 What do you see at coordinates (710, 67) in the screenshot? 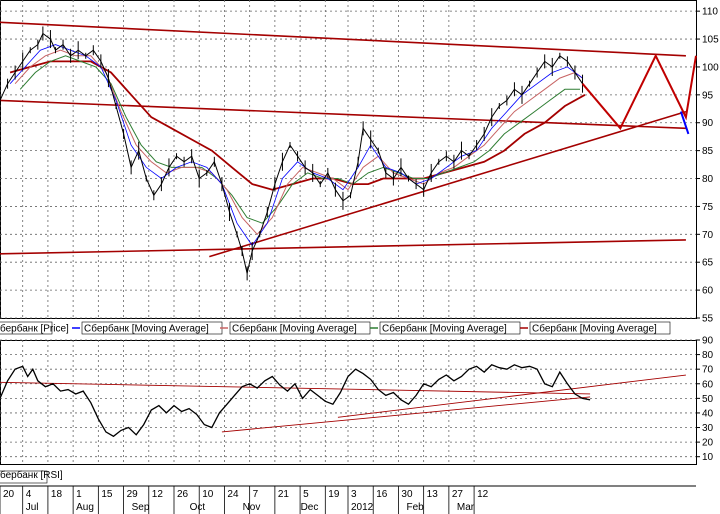
I see `price-y-tick-label: 100` at bounding box center [710, 67].